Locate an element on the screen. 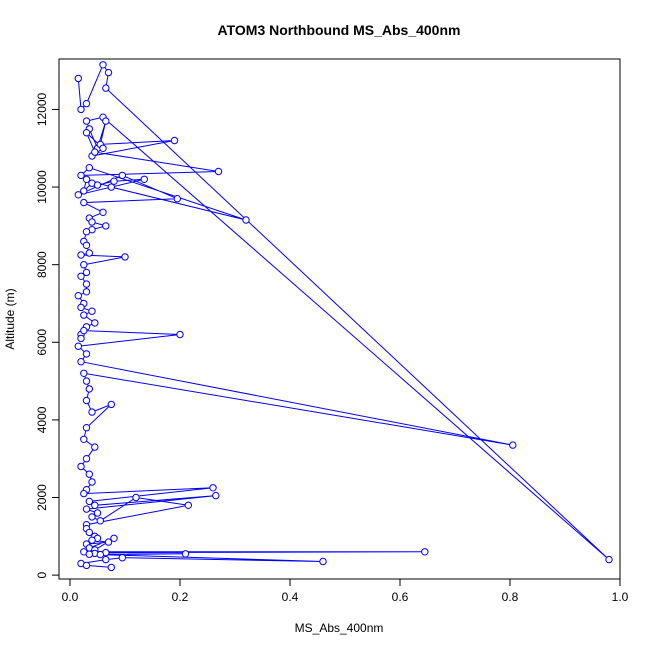 This screenshot has height=650, width=650. x-tick-label: 0.8 is located at coordinates (510, 597).